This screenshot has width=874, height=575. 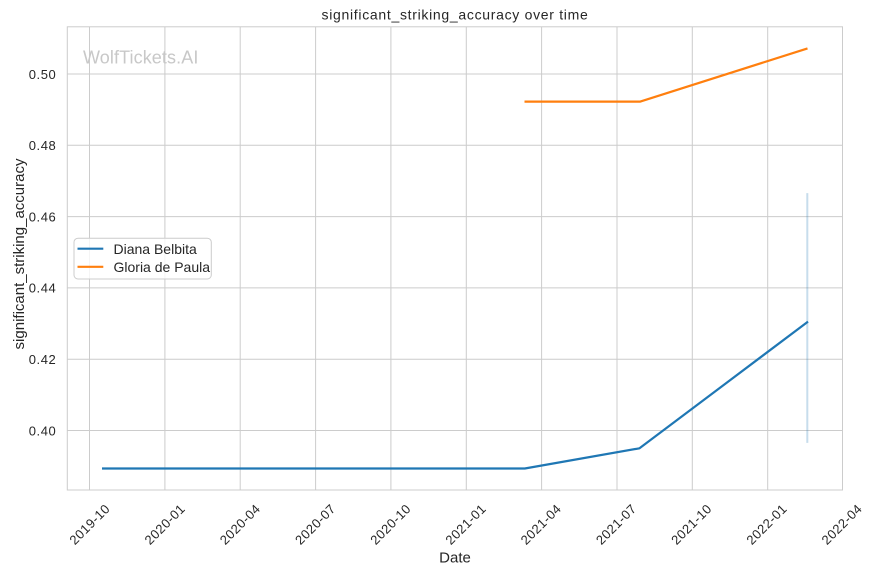 I want to click on svg-text: 0.40, so click(x=43, y=430).